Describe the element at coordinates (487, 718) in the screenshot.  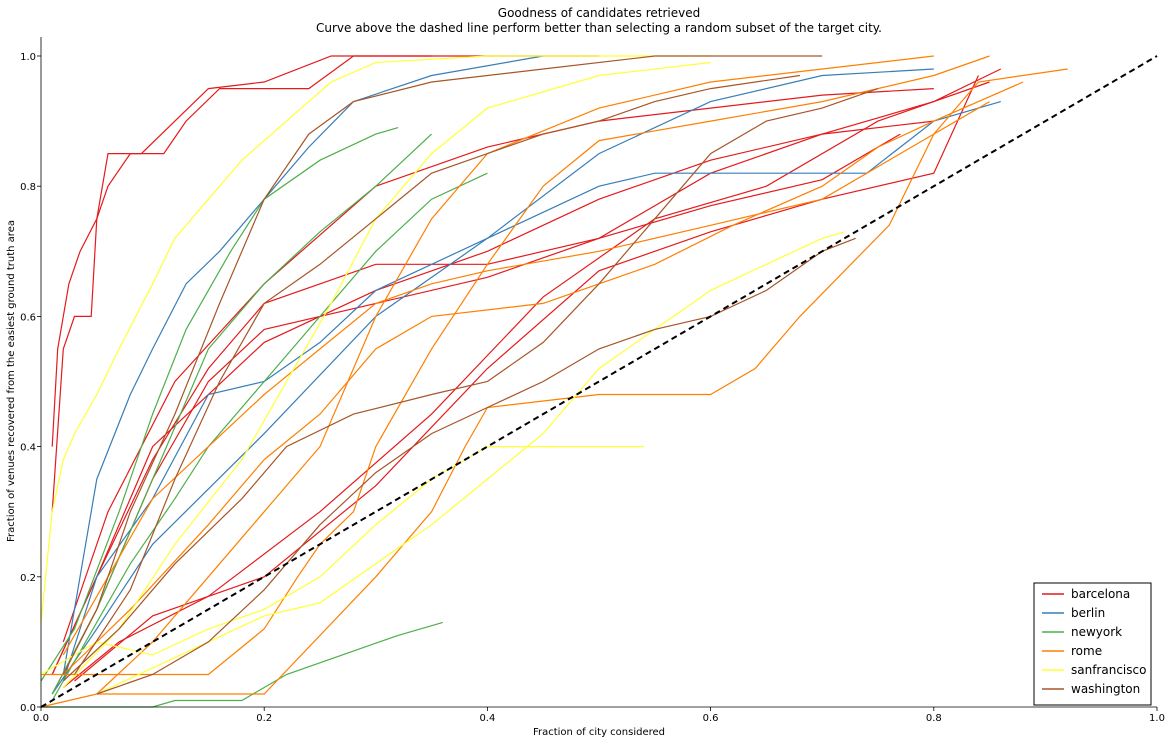
I see `x-tick-label: 0.4` at that location.